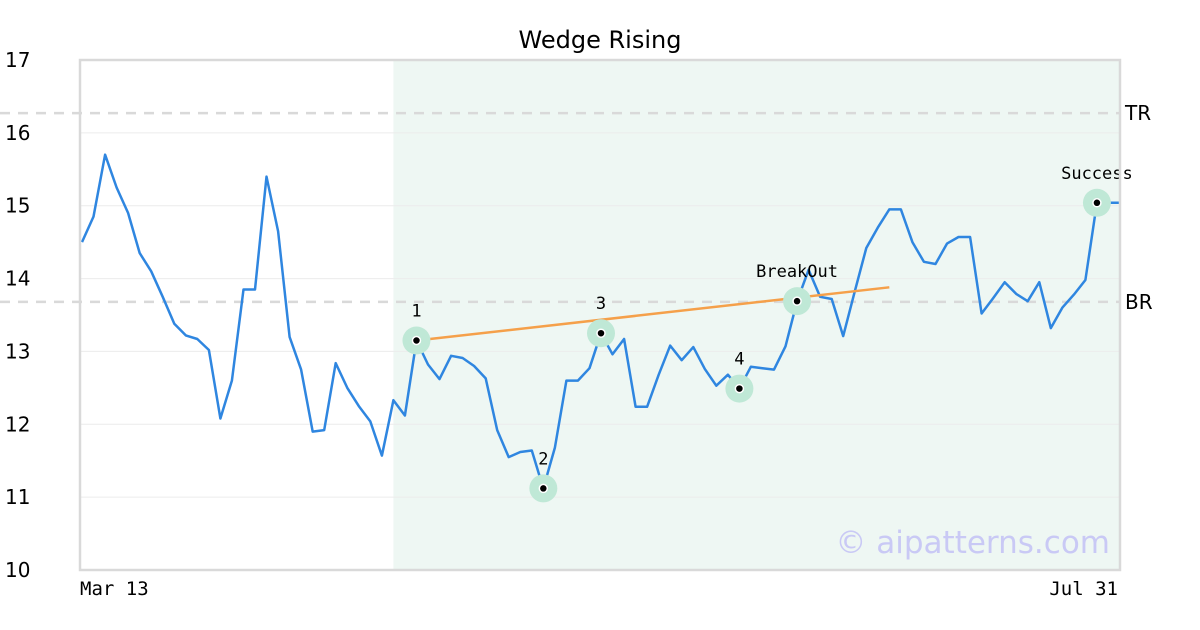 The width and height of the screenshot is (1200, 630). I want to click on point-label-3: 3, so click(601, 304).